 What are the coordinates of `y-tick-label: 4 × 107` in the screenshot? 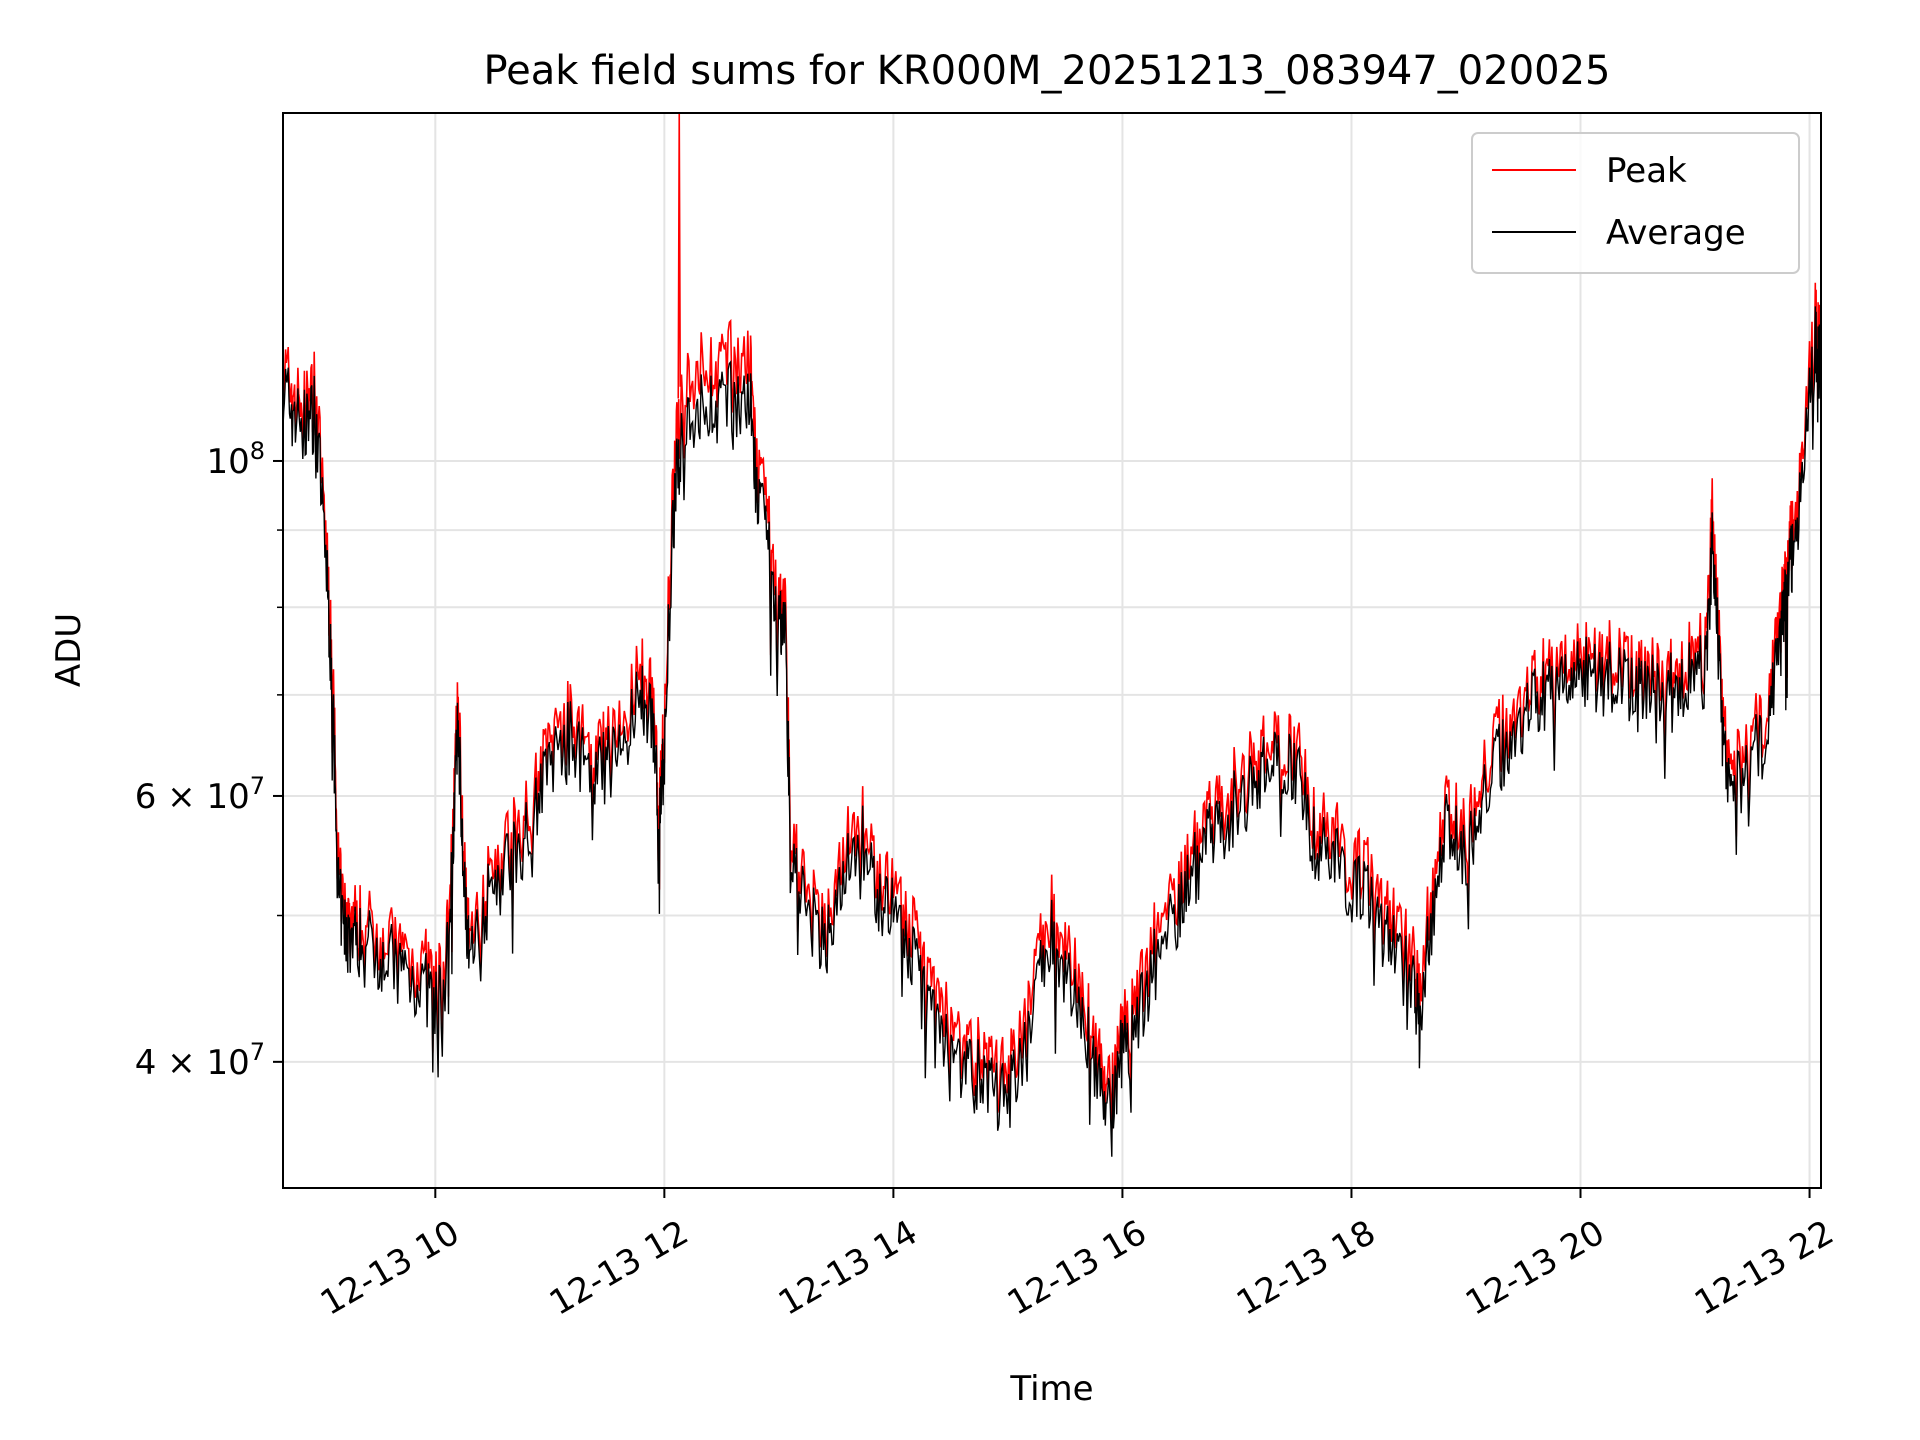 It's located at (200, 1060).